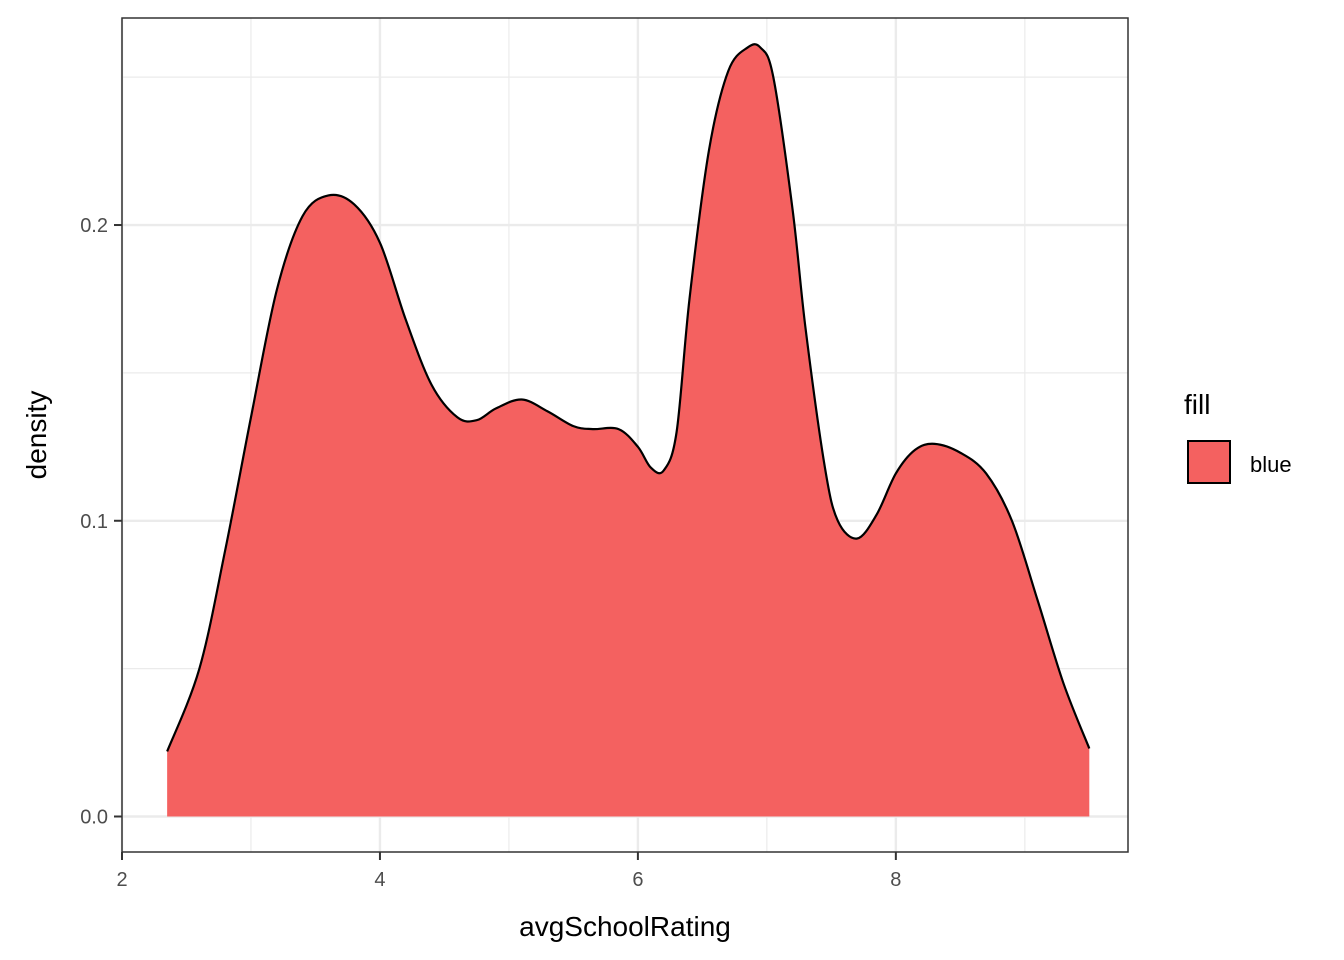 The image size is (1344, 960). I want to click on x-axis-title: avgSchoolRating, so click(625, 926).